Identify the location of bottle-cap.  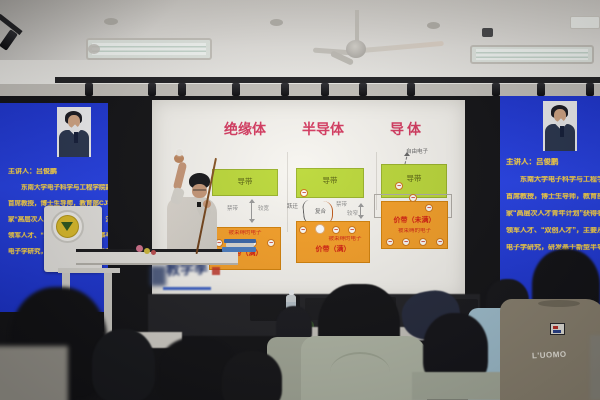
(291, 292).